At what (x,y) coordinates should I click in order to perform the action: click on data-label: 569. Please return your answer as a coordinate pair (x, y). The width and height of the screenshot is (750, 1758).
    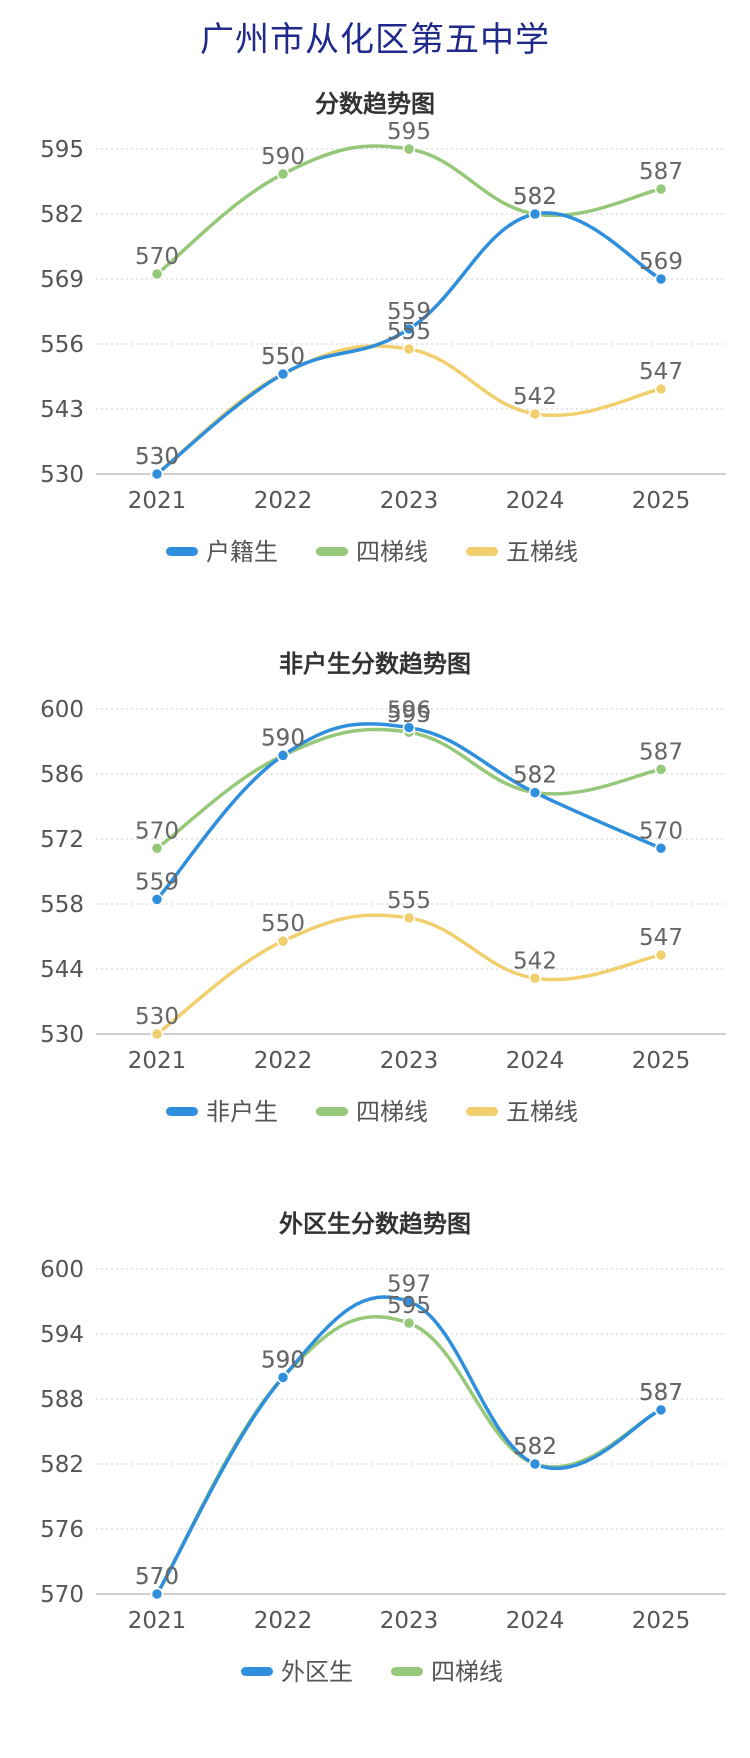
    Looking at the image, I should click on (661, 262).